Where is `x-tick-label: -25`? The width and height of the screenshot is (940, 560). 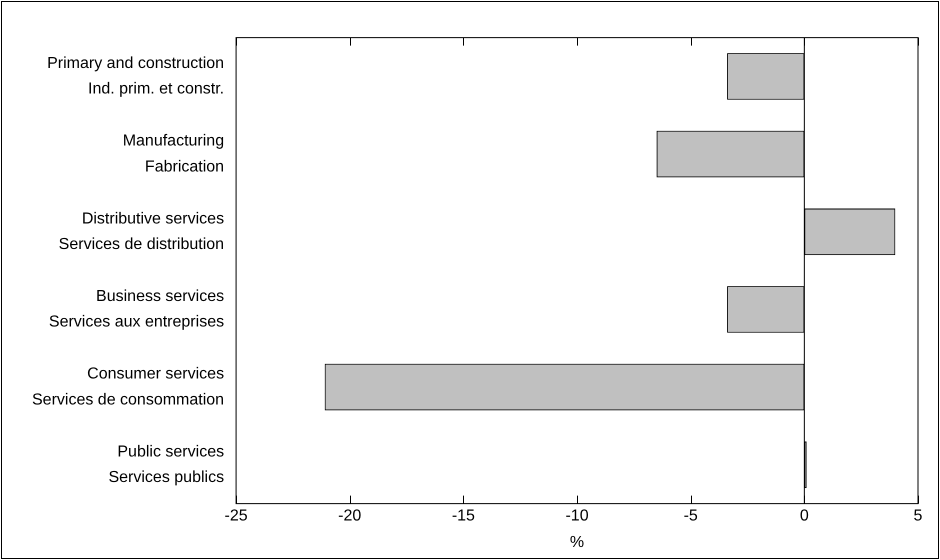
x-tick-label: -25 is located at coordinates (236, 516).